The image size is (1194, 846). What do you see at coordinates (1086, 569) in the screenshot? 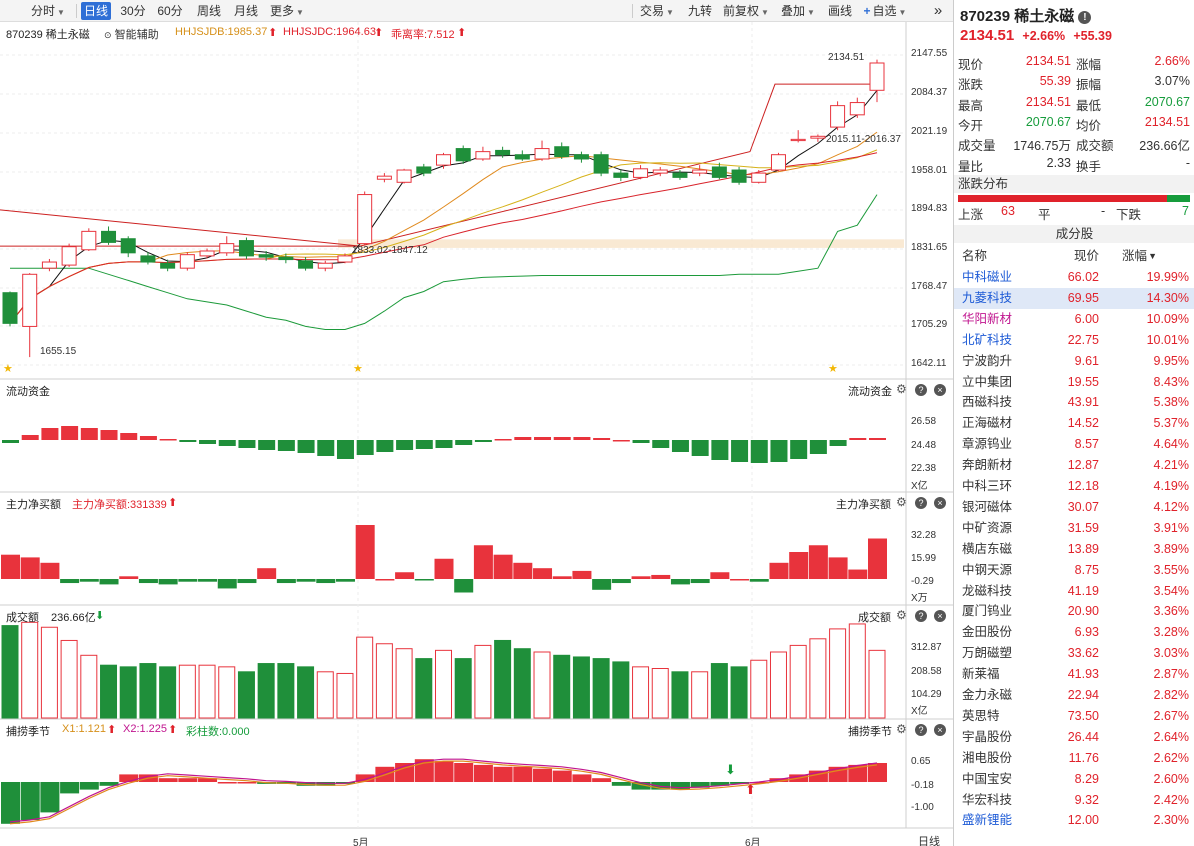
I see `stock-price: 8.75` at bounding box center [1086, 569].